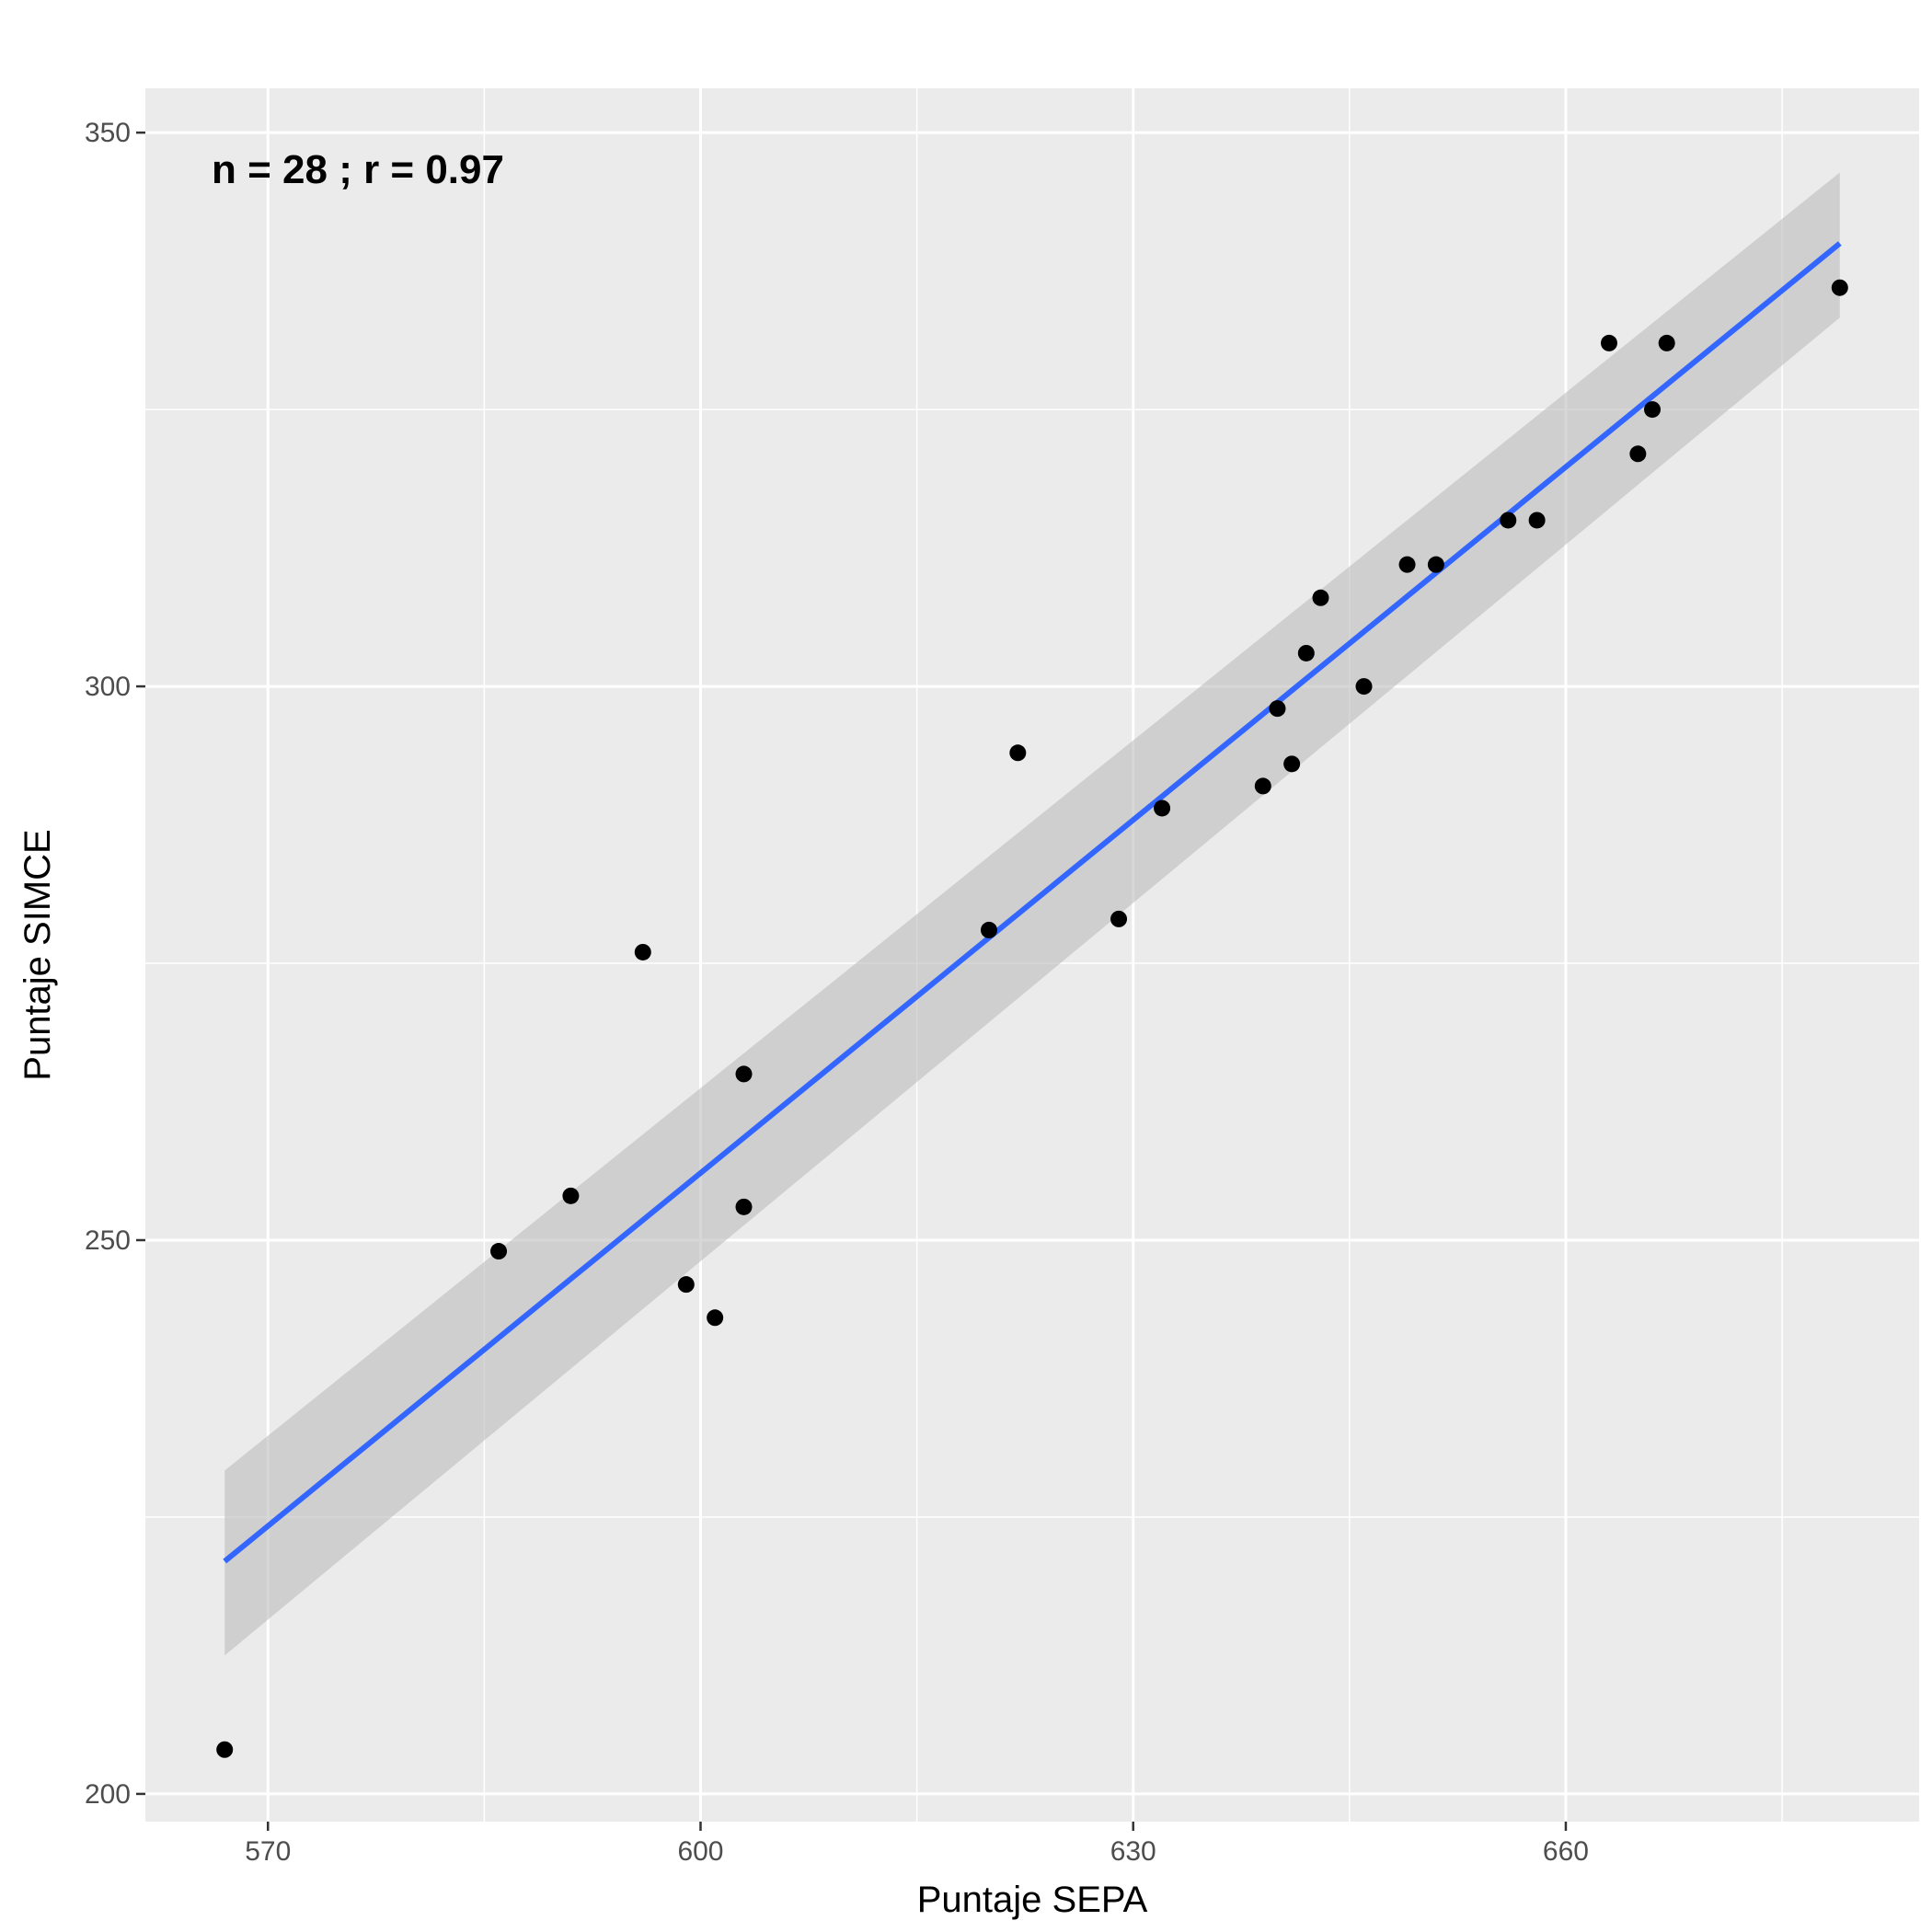  Describe the element at coordinates (358, 169) in the screenshot. I see `chart-annotation: n = 28 ; r = 0.97` at that location.